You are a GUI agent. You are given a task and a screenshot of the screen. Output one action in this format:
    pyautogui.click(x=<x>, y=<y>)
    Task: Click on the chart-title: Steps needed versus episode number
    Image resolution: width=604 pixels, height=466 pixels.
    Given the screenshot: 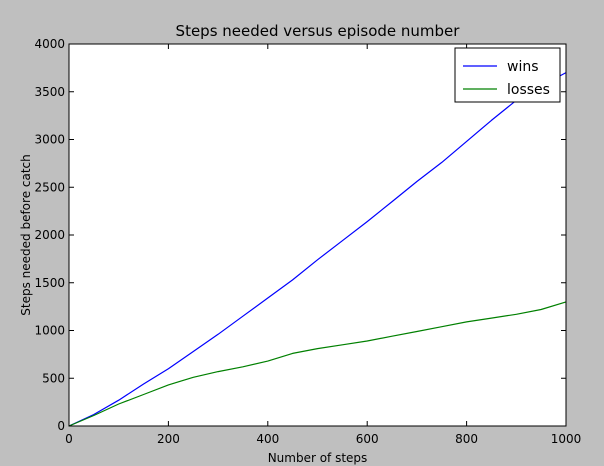 What is the action you would take?
    pyautogui.click(x=318, y=31)
    